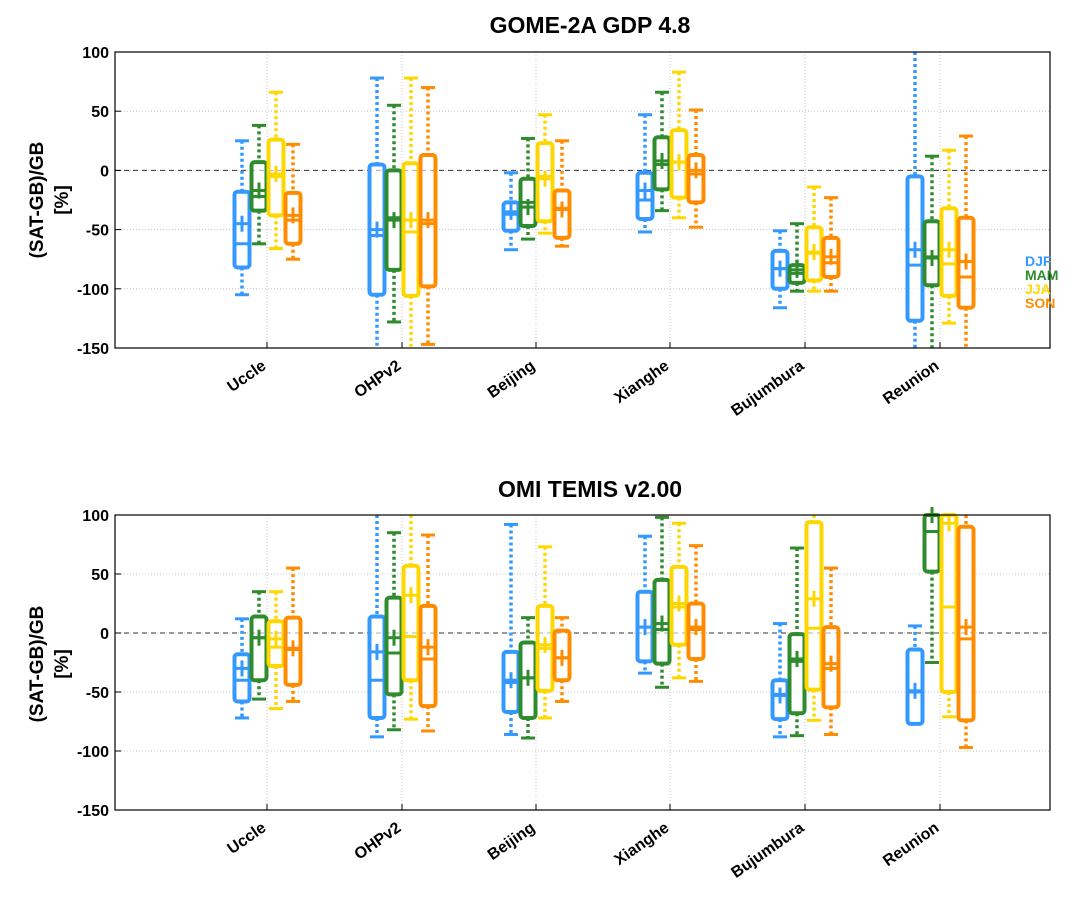  Describe the element at coordinates (590, 489) in the screenshot. I see `chart-title: OMI TEMIS v2.00` at that location.